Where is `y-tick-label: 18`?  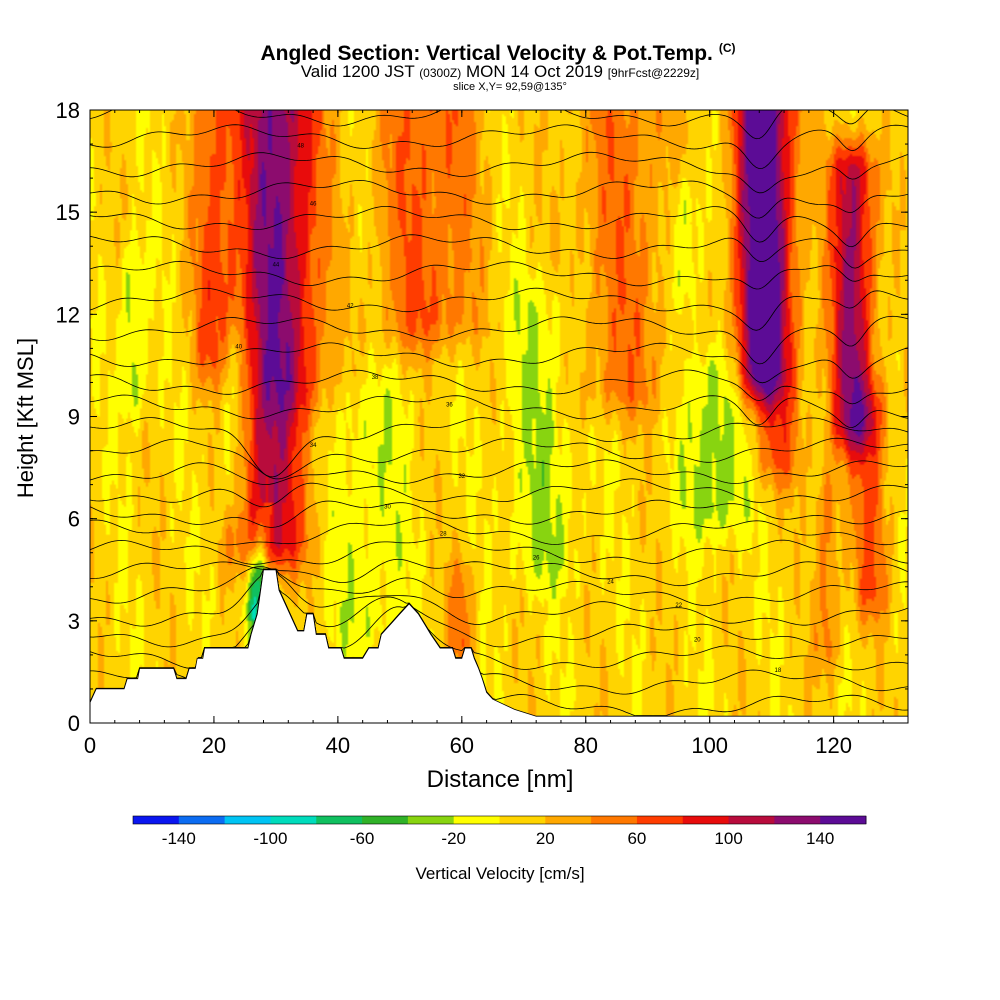
y-tick-label: 18 is located at coordinates (68, 110).